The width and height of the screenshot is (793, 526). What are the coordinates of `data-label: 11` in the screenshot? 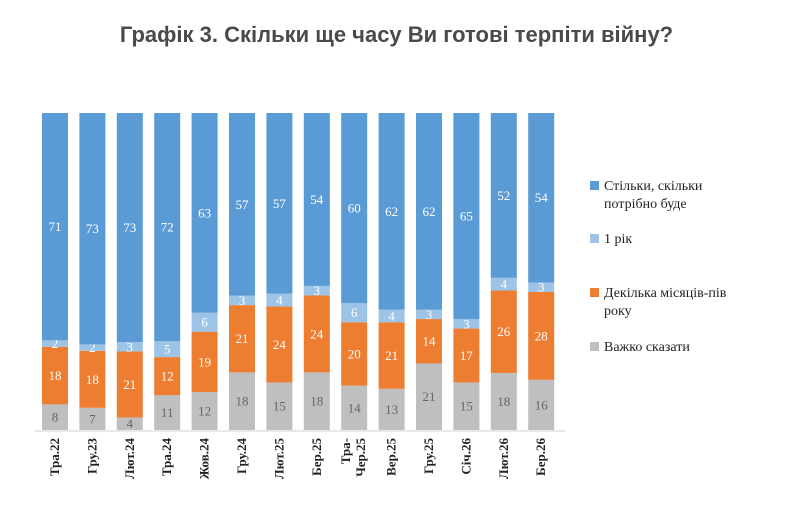 It's located at (167, 412).